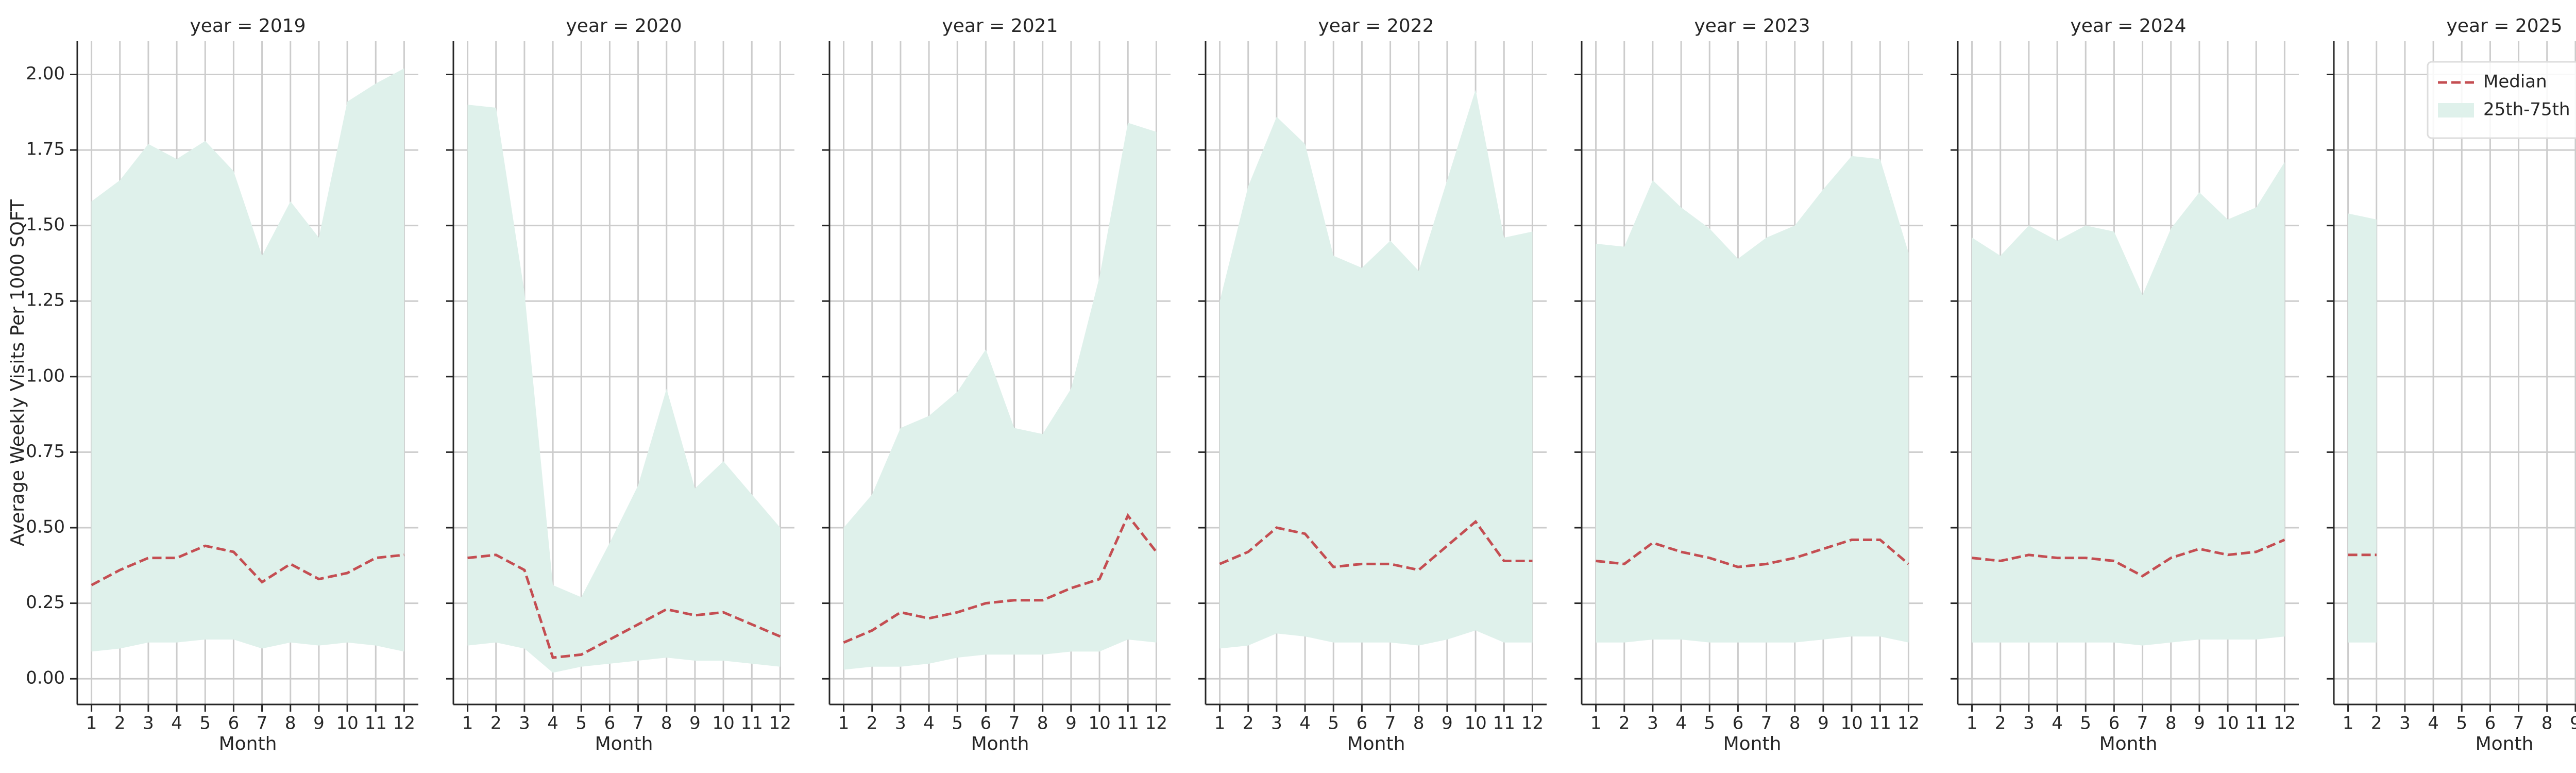 The height and width of the screenshot is (773, 2576). Describe the element at coordinates (17, 372) in the screenshot. I see `y-axis-label: Average Weekly Visits Per 1000 SQFT` at that location.